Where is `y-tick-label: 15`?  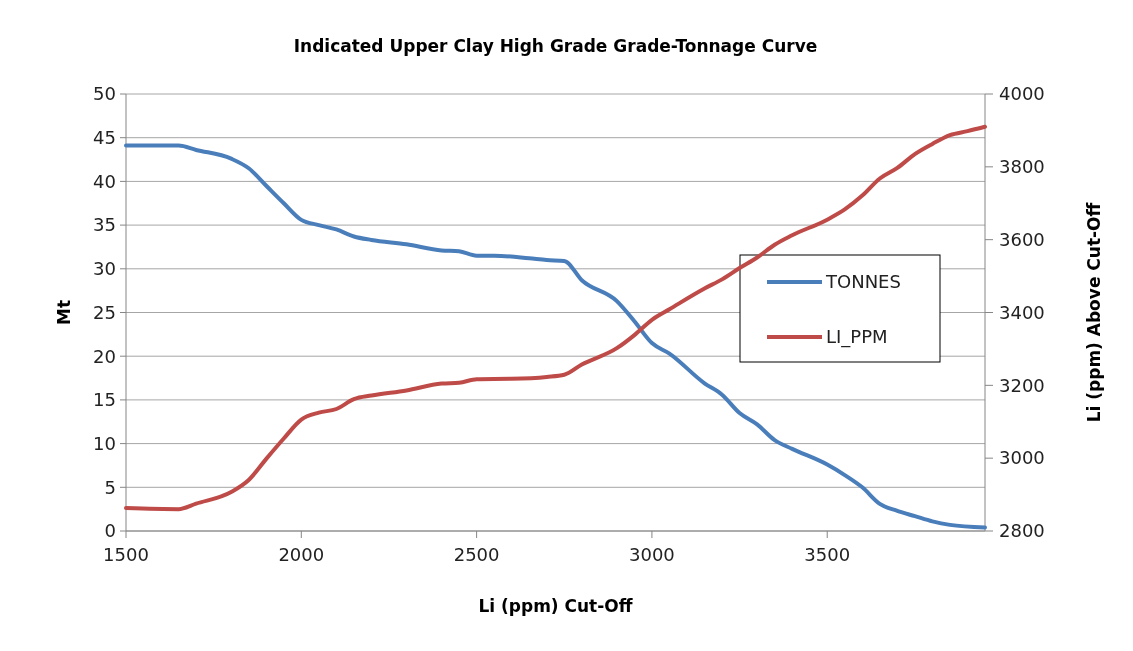
y-tick-label: 15 is located at coordinates (104, 400).